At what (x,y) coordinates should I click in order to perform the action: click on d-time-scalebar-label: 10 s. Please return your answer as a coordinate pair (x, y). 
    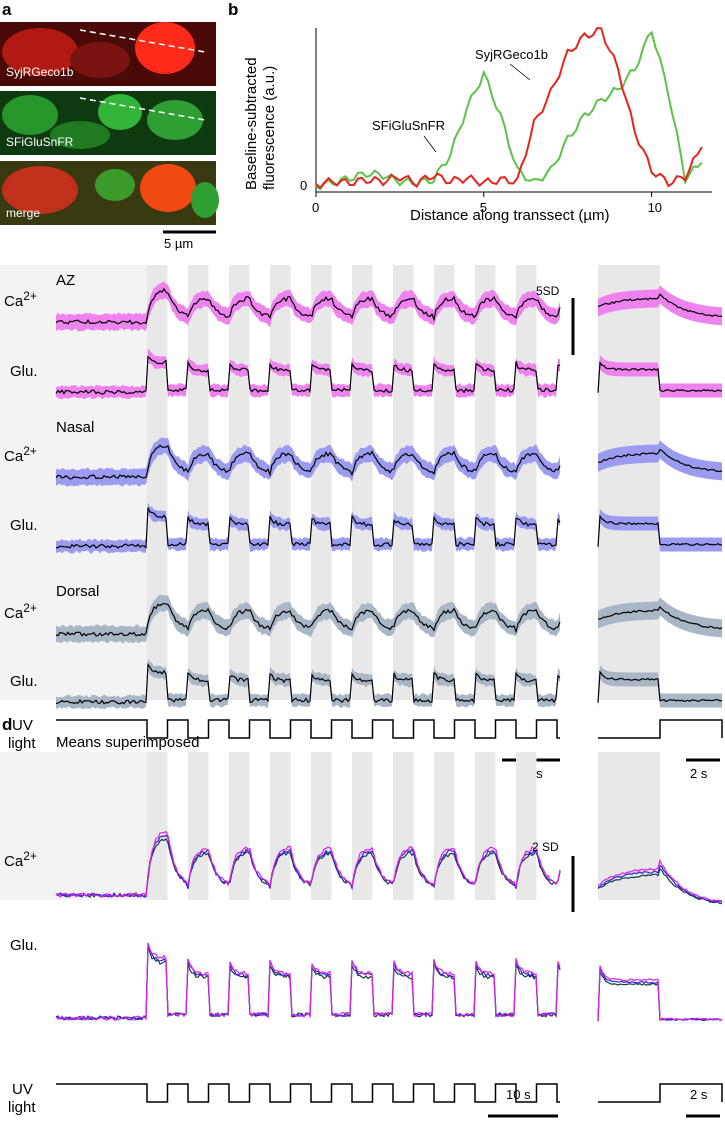
    Looking at the image, I should click on (518, 1094).